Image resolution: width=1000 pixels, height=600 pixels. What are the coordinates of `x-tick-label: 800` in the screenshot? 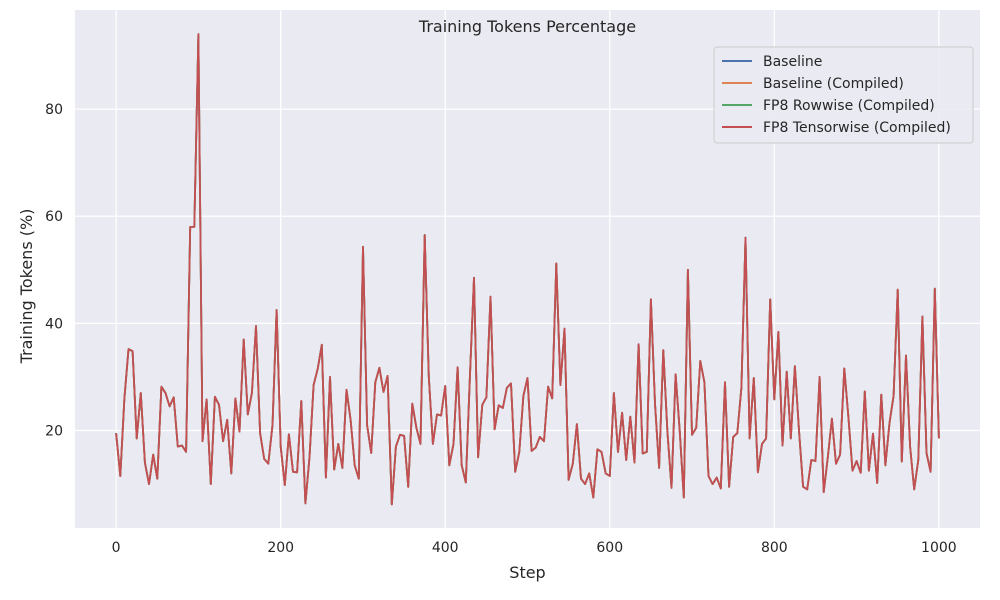 It's located at (774, 548).